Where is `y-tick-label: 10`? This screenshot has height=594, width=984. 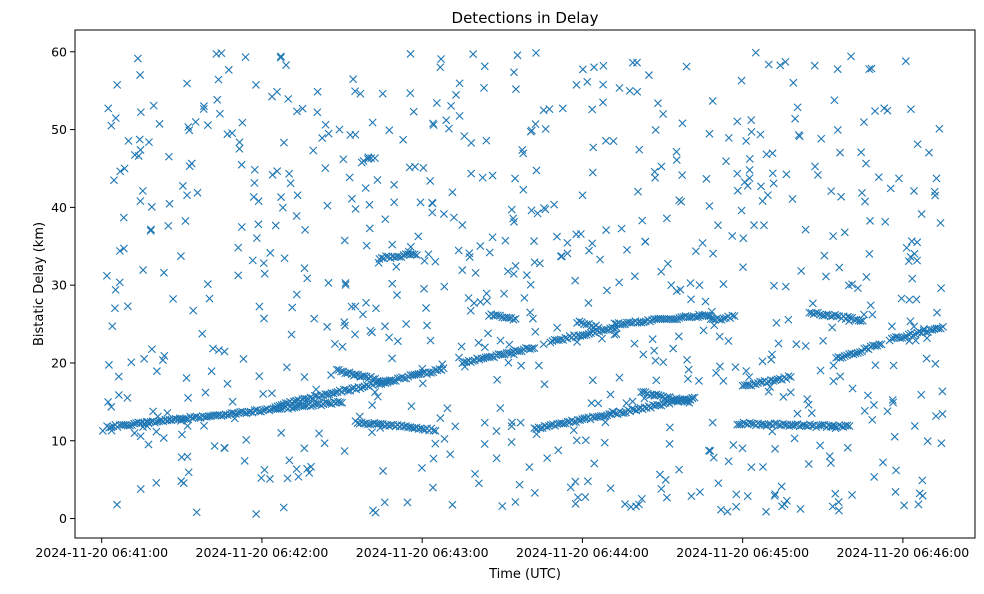
y-tick-label: 10 is located at coordinates (59, 440).